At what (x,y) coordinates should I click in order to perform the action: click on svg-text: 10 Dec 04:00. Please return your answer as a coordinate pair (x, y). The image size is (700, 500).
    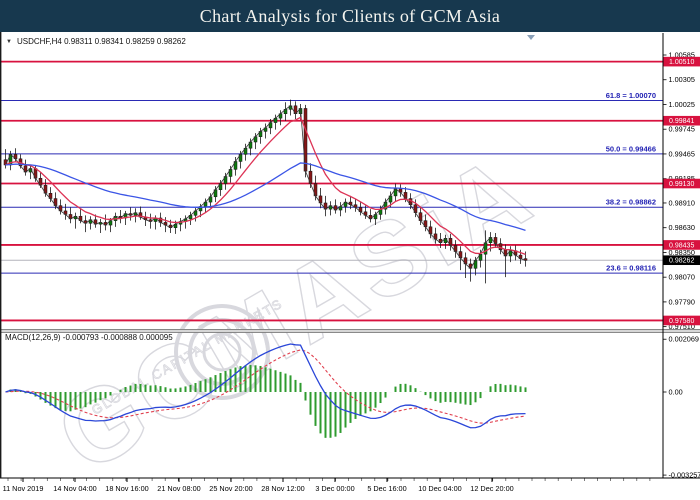
    Looking at the image, I should click on (439, 488).